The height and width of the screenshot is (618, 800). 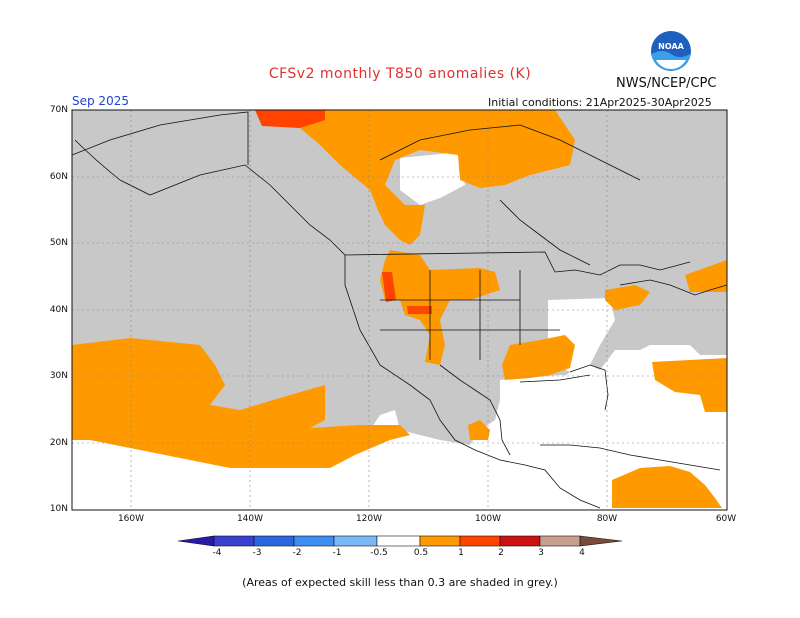 What do you see at coordinates (600, 102) in the screenshot?
I see `initial-conditions: Initial conditions: 21Apr2025-30Apr2025` at bounding box center [600, 102].